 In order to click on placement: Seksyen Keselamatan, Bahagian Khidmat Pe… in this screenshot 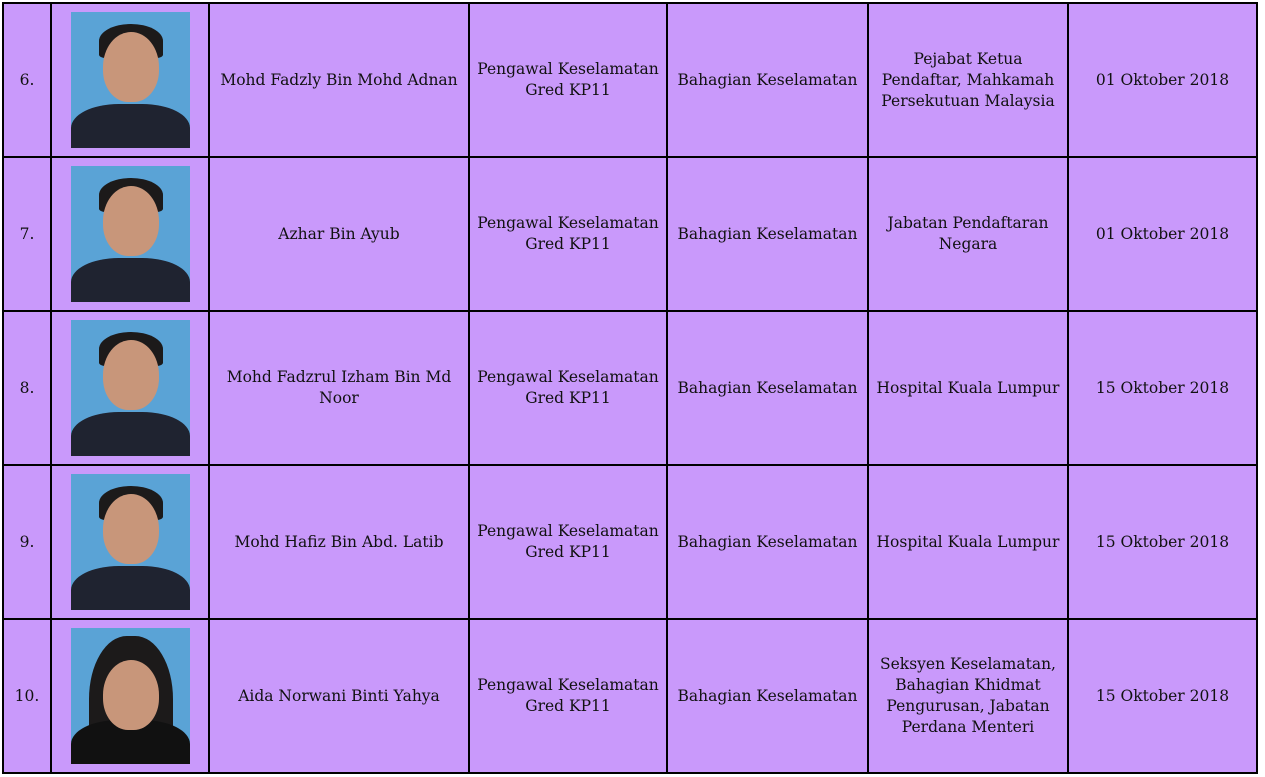, I will do `click(968, 696)`.